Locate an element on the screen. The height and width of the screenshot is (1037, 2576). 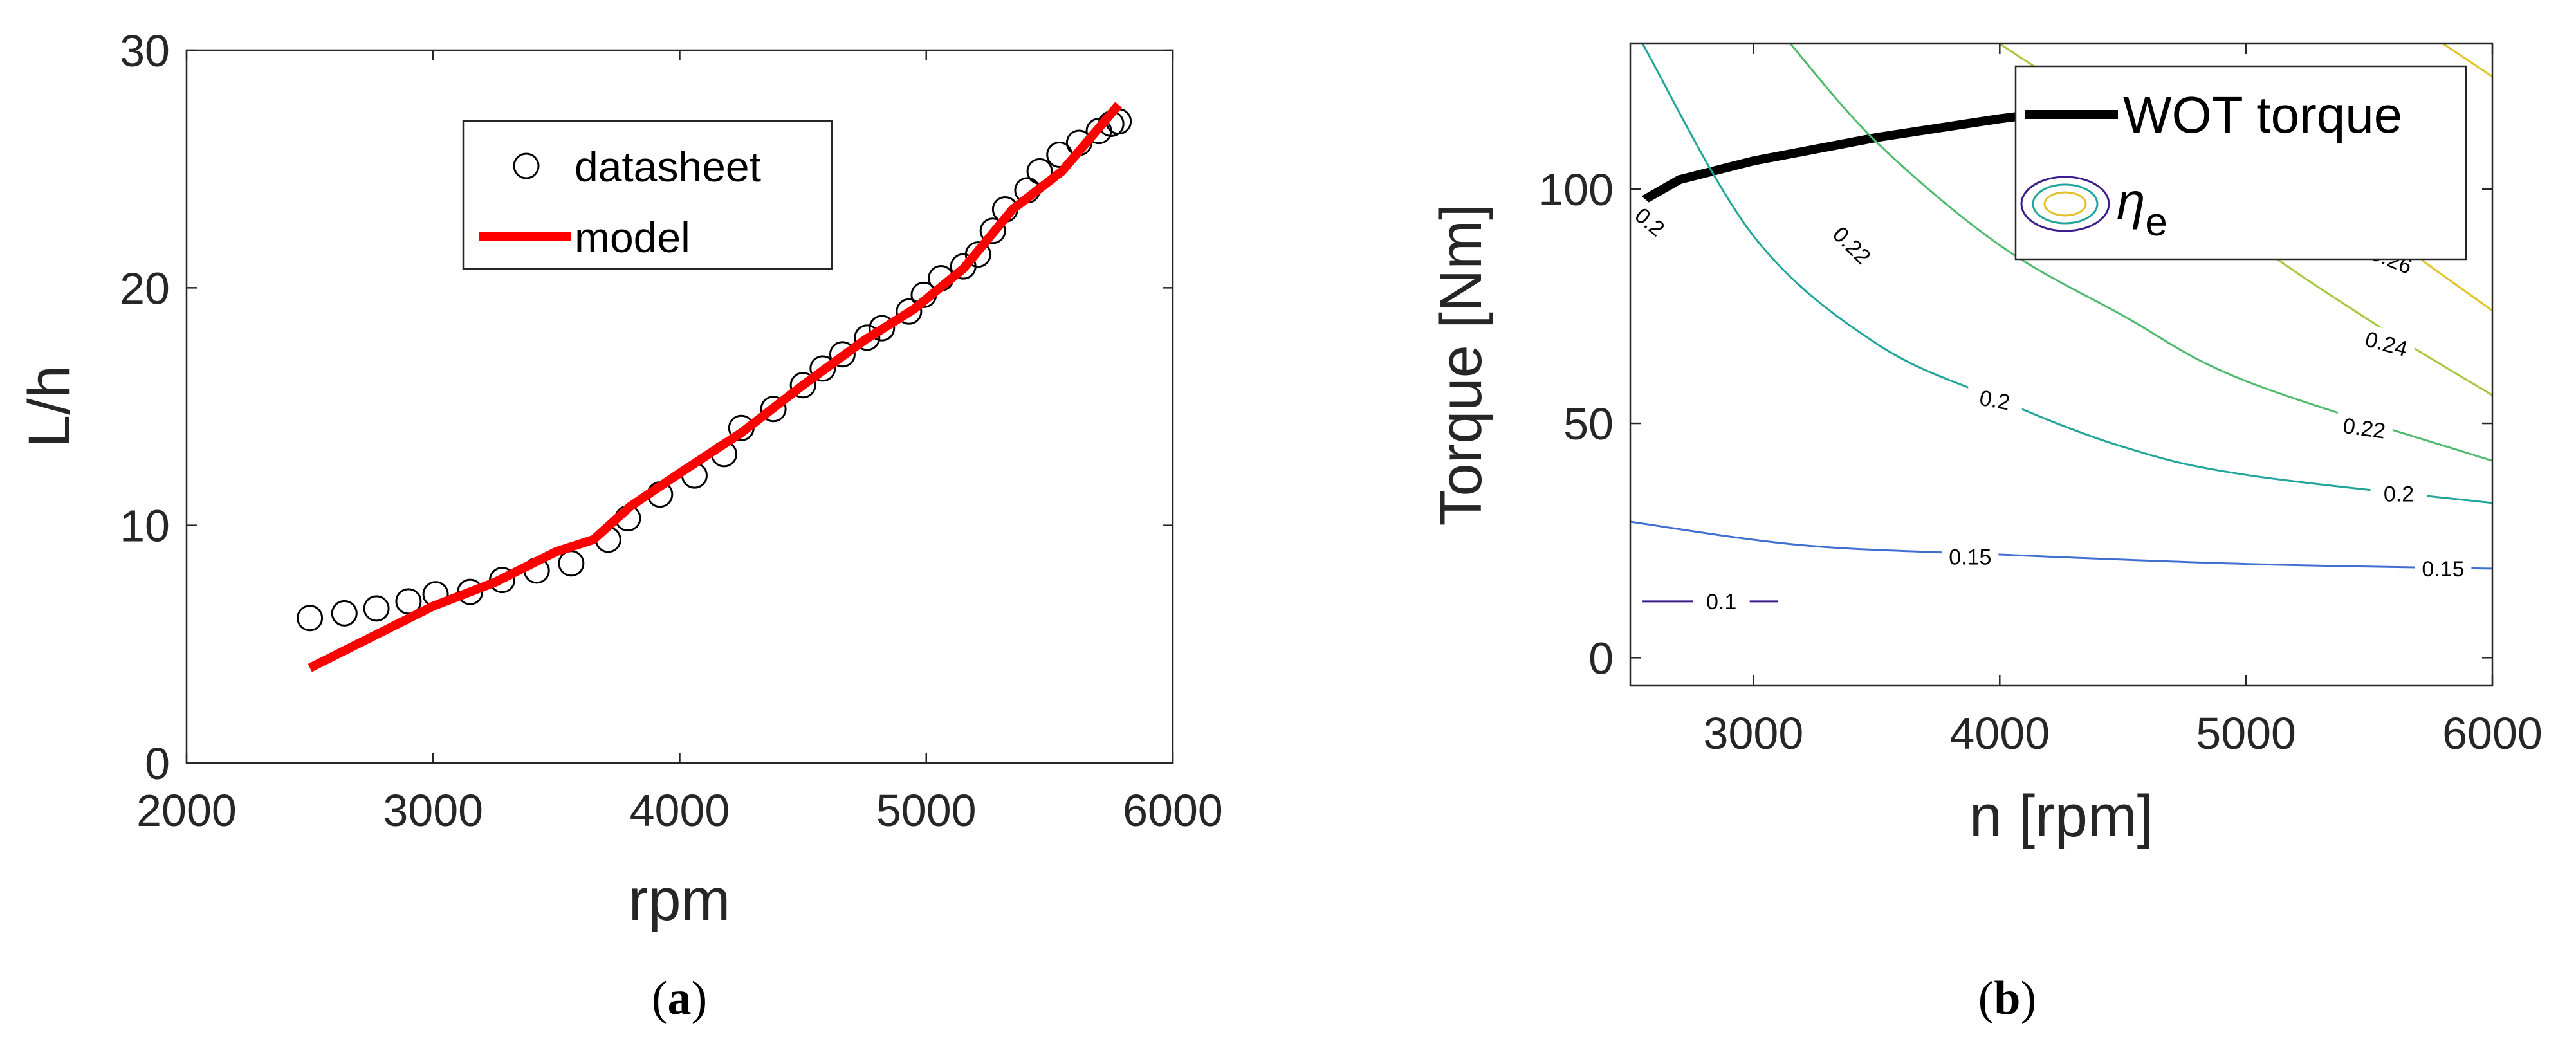
legend-model-label: model is located at coordinates (632, 237).